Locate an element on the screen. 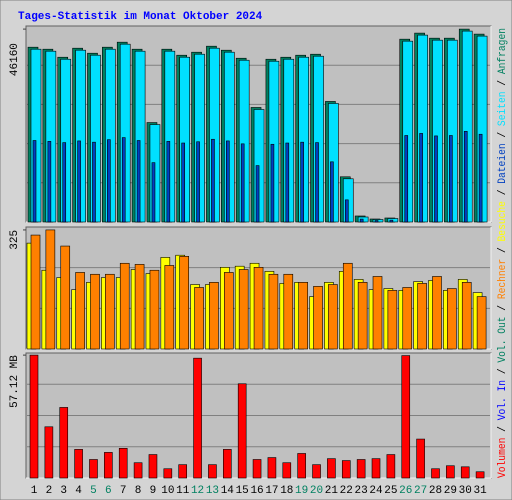  legend-entry: Besuche is located at coordinates (503, 221).